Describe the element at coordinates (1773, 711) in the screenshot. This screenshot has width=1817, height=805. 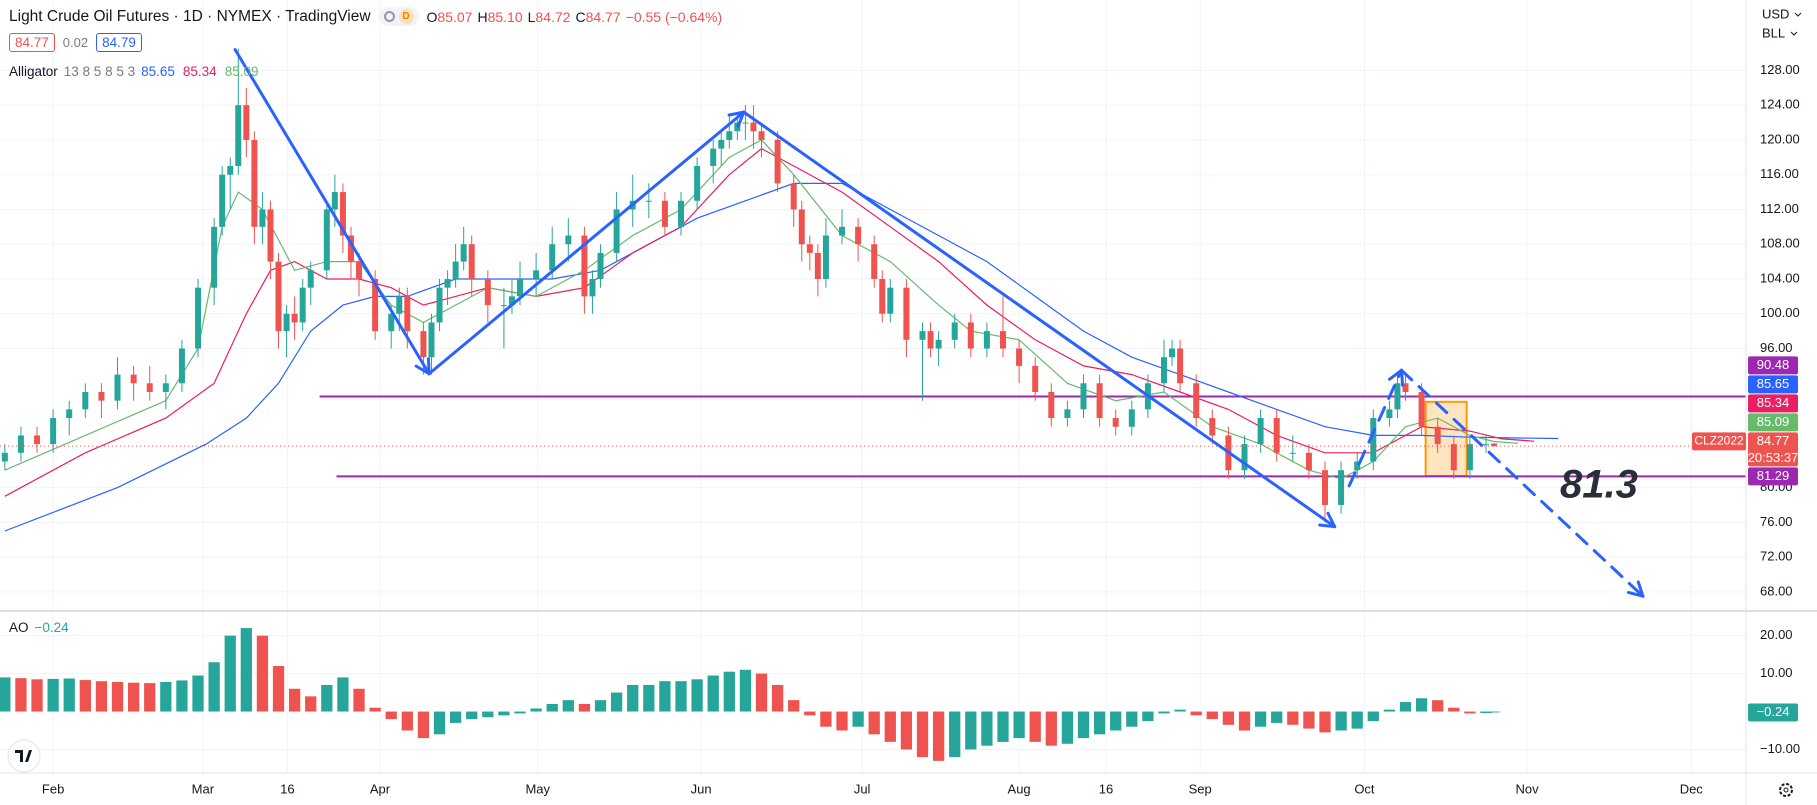
I see `ao-value-label: −0.24` at that location.